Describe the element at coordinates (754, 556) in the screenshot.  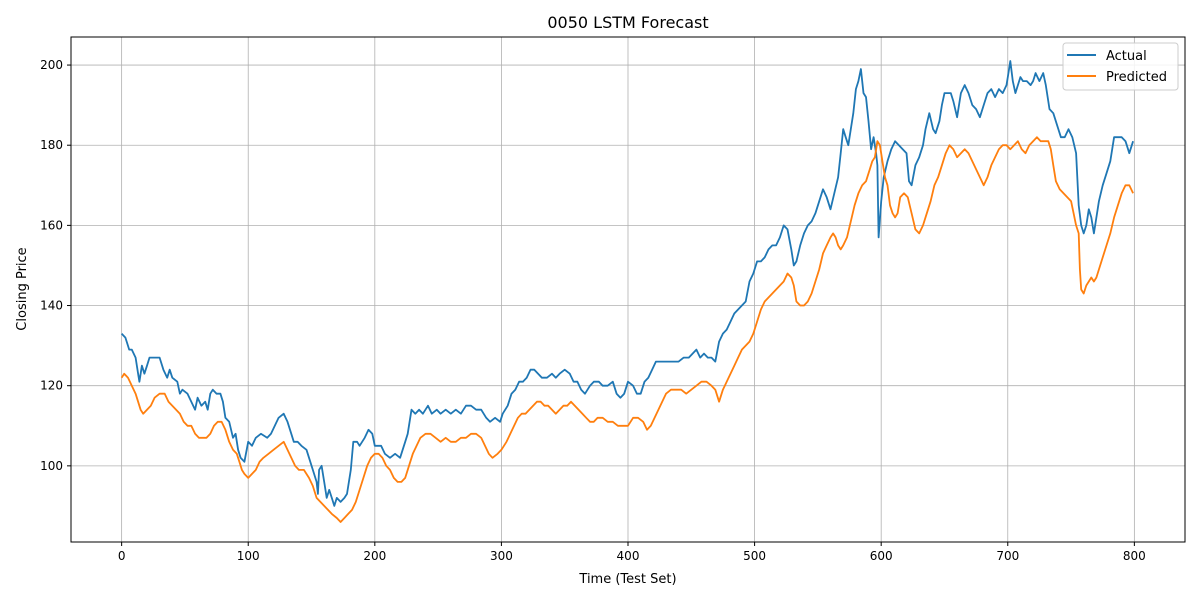
I see `x-tick-label: 500` at that location.